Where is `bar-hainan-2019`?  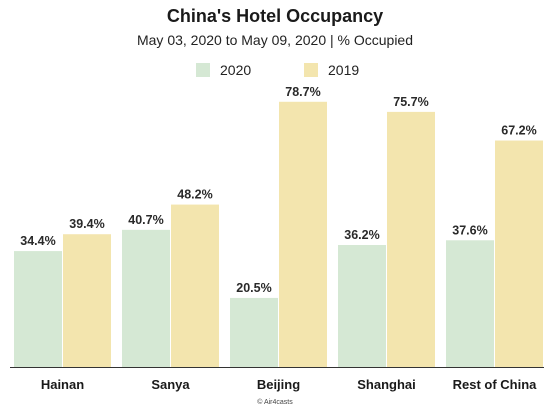
bar-hainan-2019 is located at coordinates (87, 300).